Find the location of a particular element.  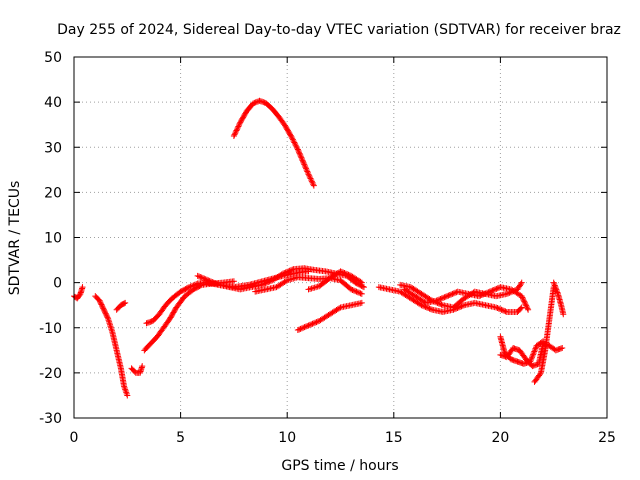

y-tick-label: 20 is located at coordinates (53, 193).